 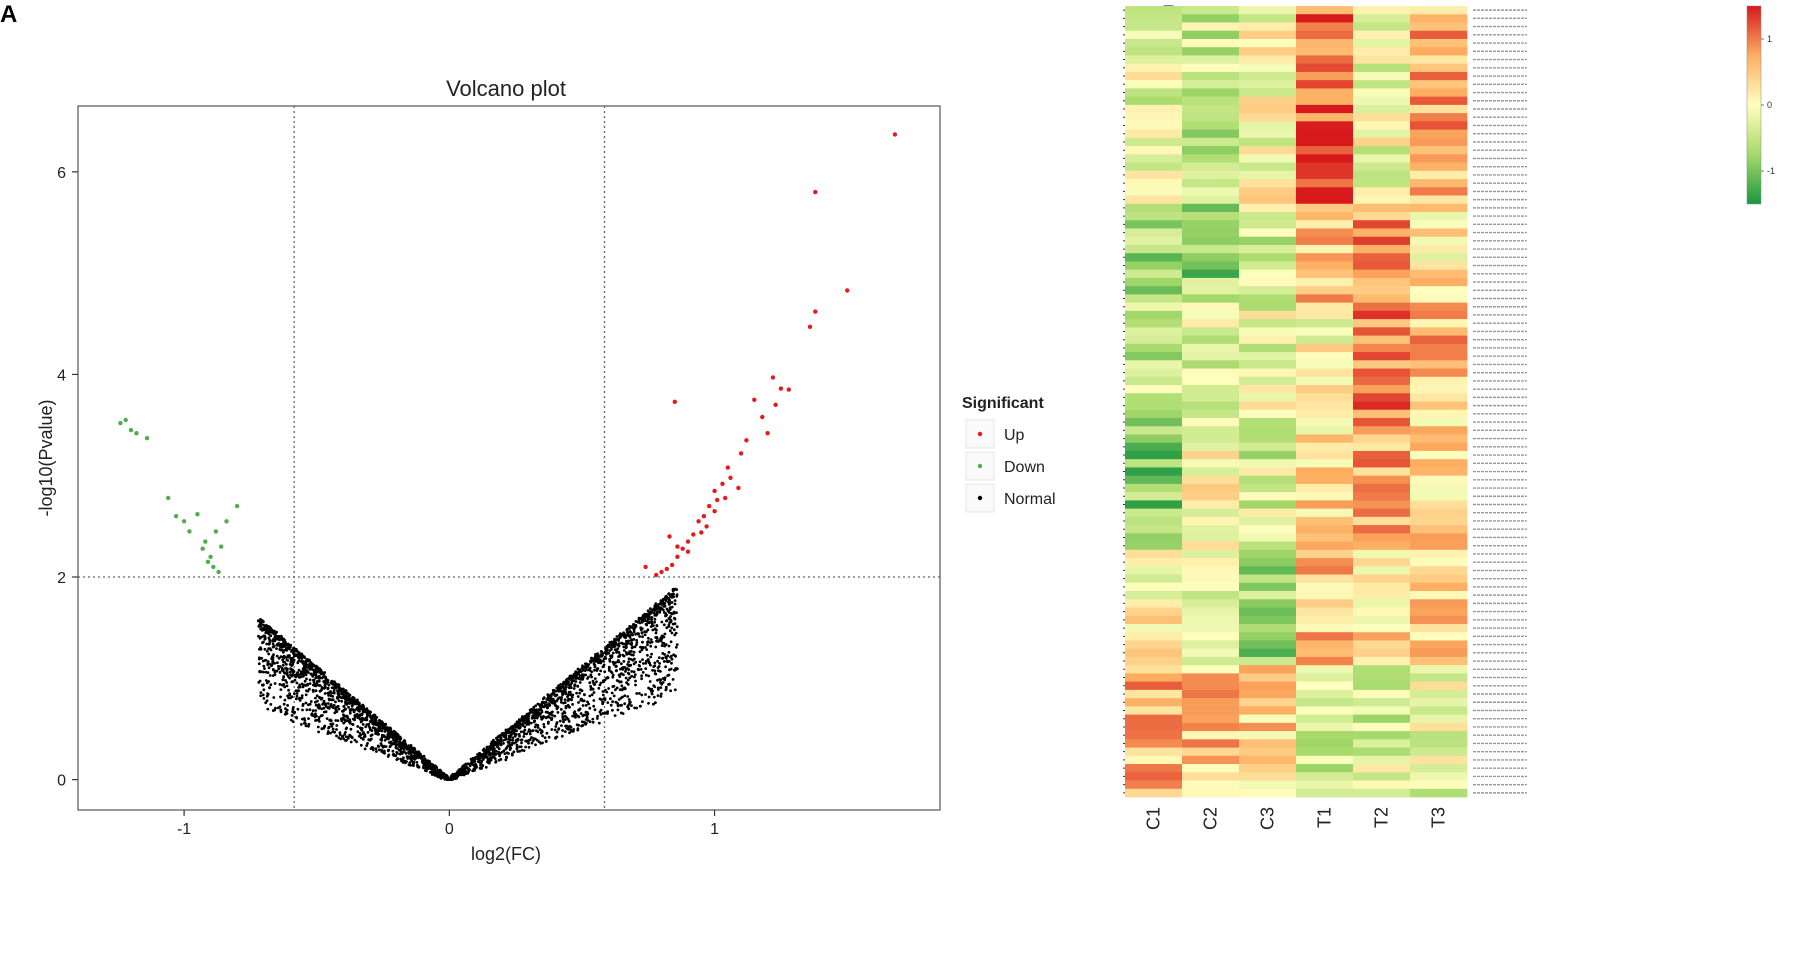 I want to click on x-axis-label: log2(FC), so click(x=506, y=854).